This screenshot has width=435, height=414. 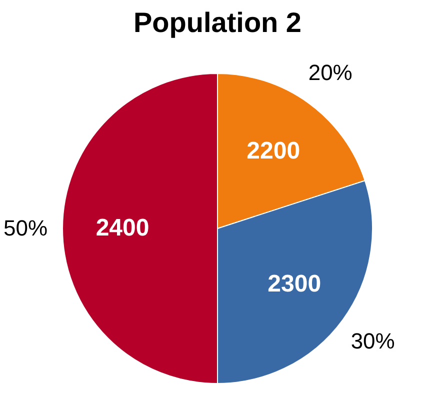 What do you see at coordinates (25, 228) in the screenshot?
I see `data-label: 50%` at bounding box center [25, 228].